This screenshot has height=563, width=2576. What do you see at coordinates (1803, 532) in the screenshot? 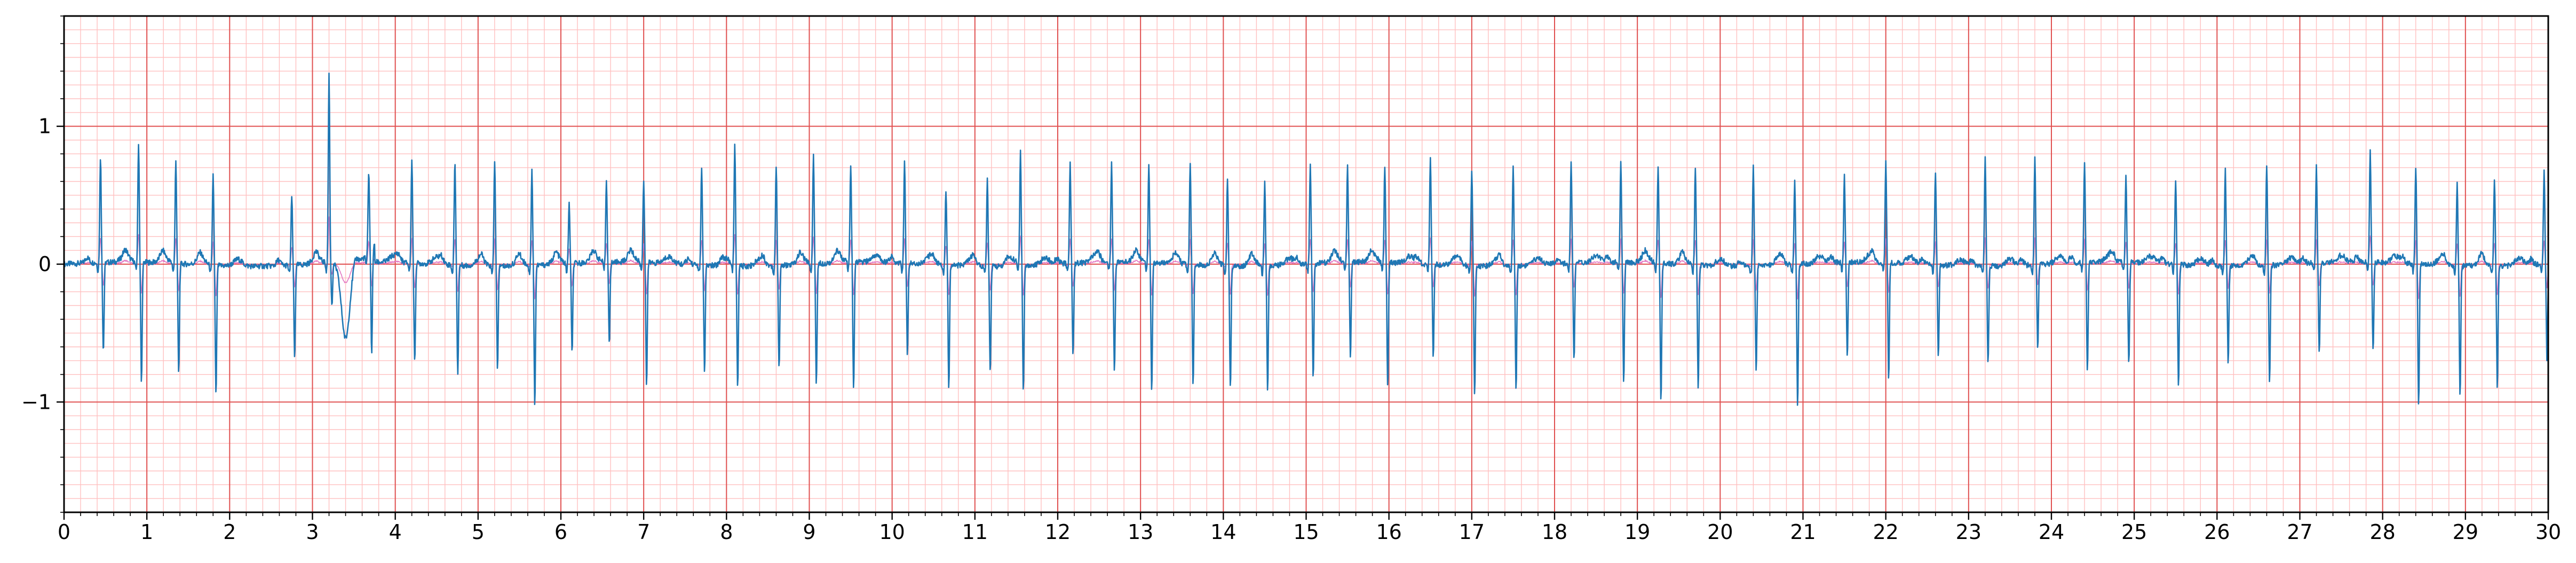
I see `x-tick-label: 21` at bounding box center [1803, 532].